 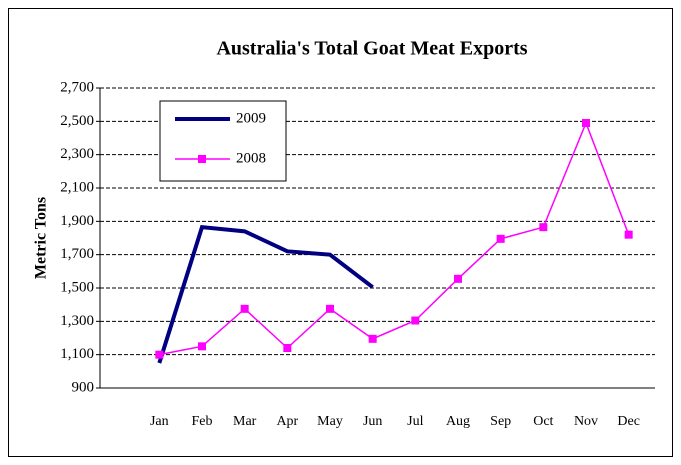 What do you see at coordinates (77, 121) in the screenshot?
I see `y-tick-label: 2,500` at bounding box center [77, 121].